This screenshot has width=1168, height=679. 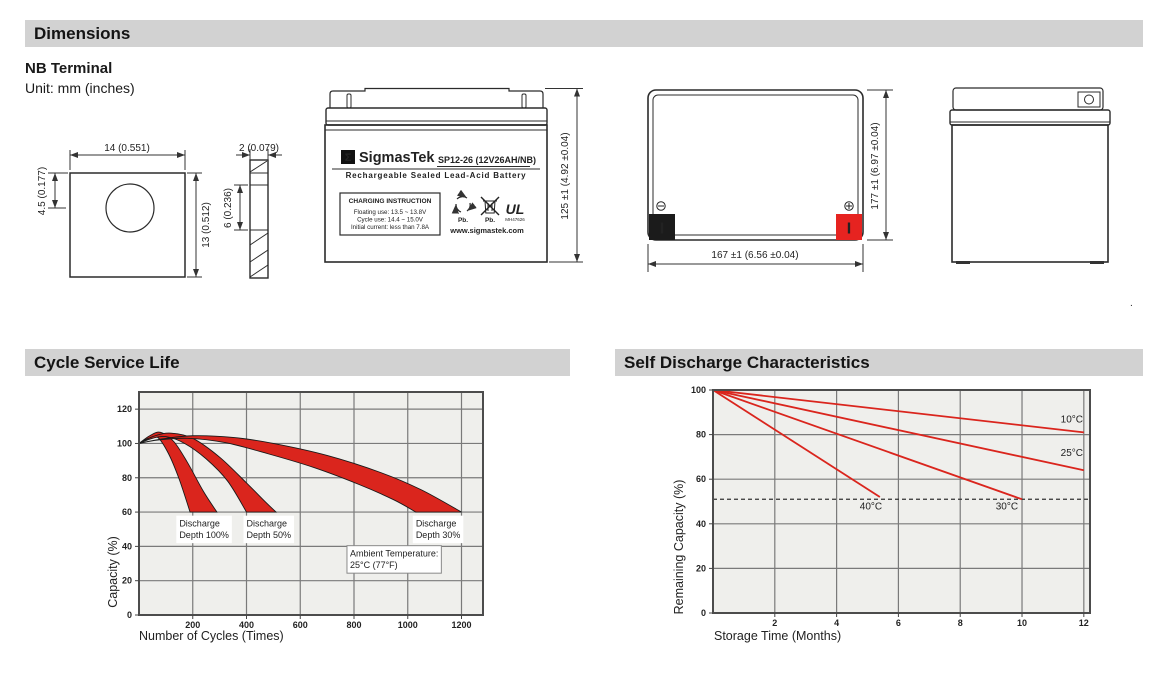 What do you see at coordinates (246, 625) in the screenshot?
I see `x-tick-label: 400` at bounding box center [246, 625].